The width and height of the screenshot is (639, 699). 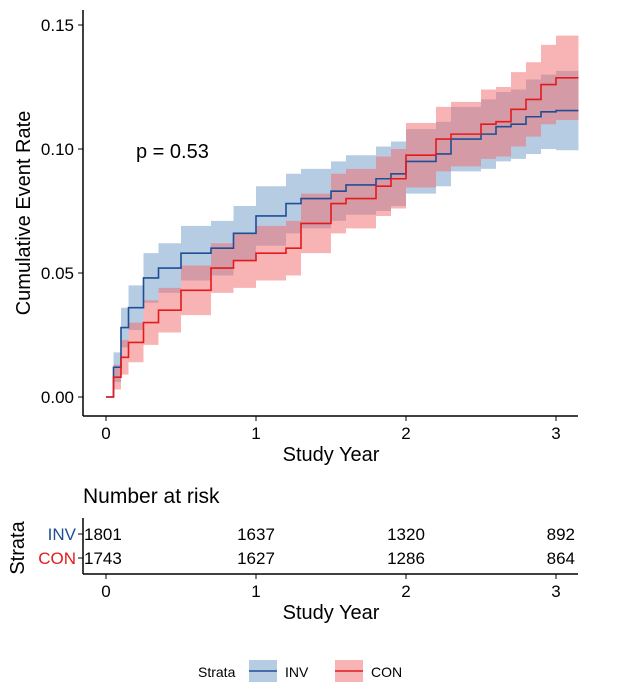 I want to click on x-tick-label: 0, so click(x=105, y=433).